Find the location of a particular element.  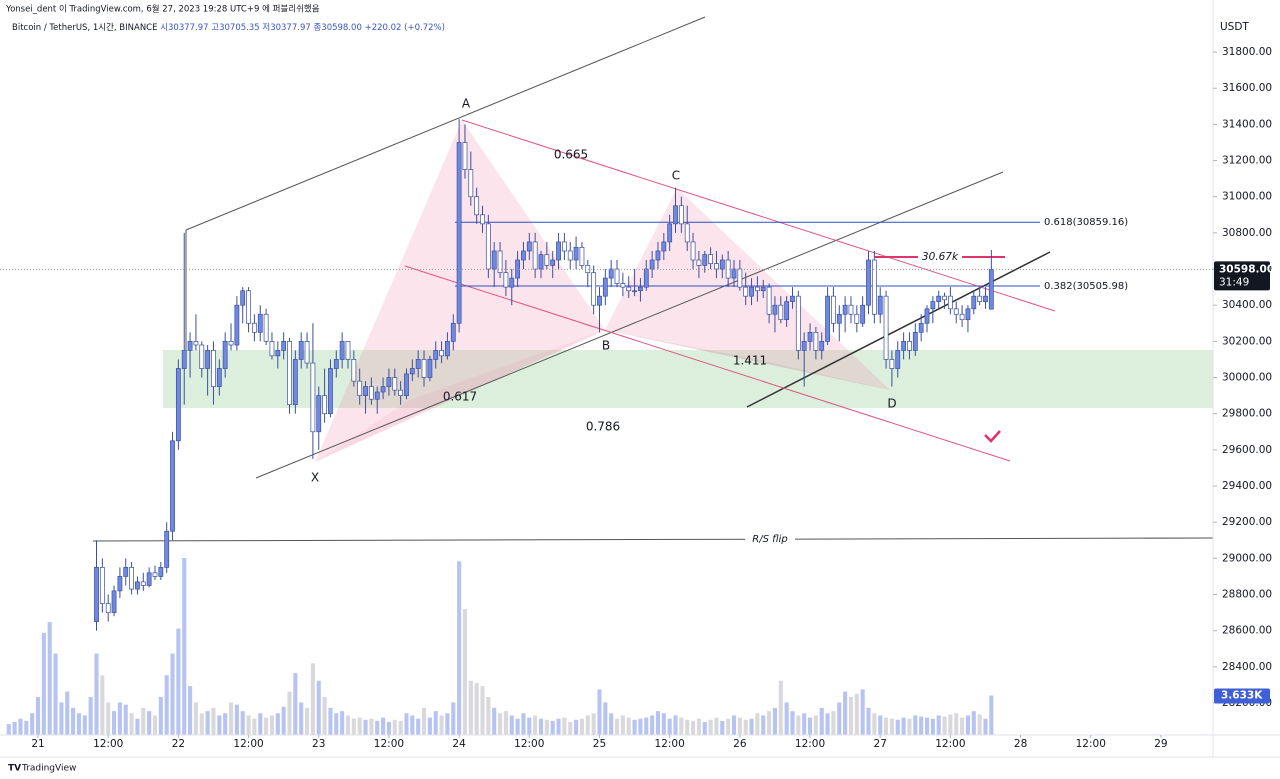

pattern-xb is located at coordinates (460, 396).